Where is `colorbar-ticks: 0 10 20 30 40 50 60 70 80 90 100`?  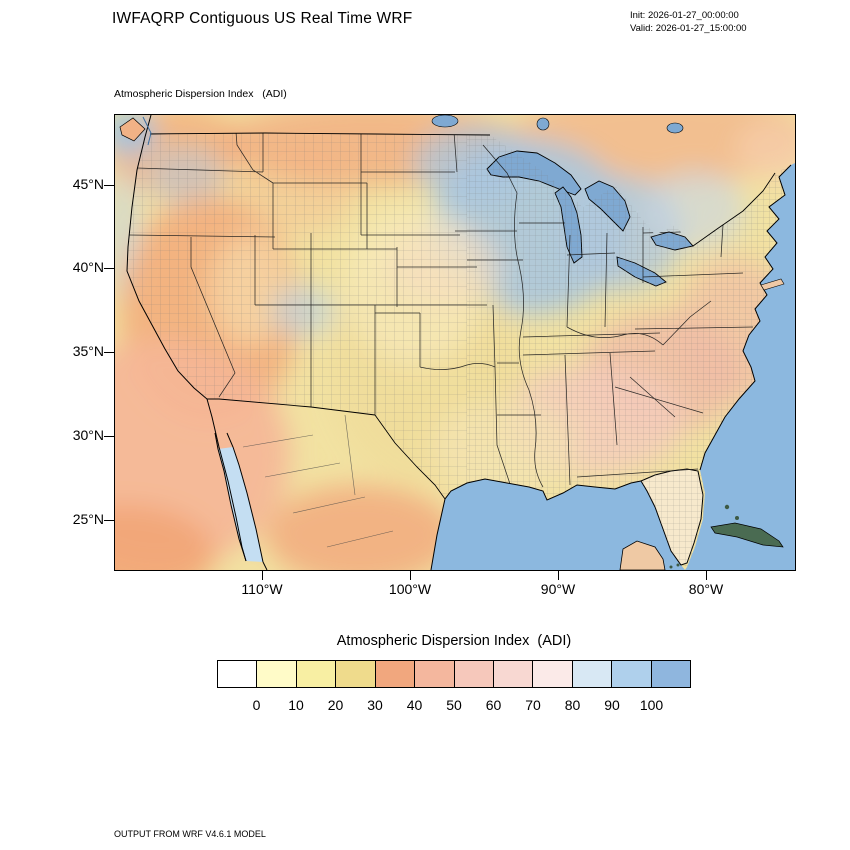 colorbar-ticks: 0 10 20 30 40 50 60 70 80 90 100 is located at coordinates (454, 706).